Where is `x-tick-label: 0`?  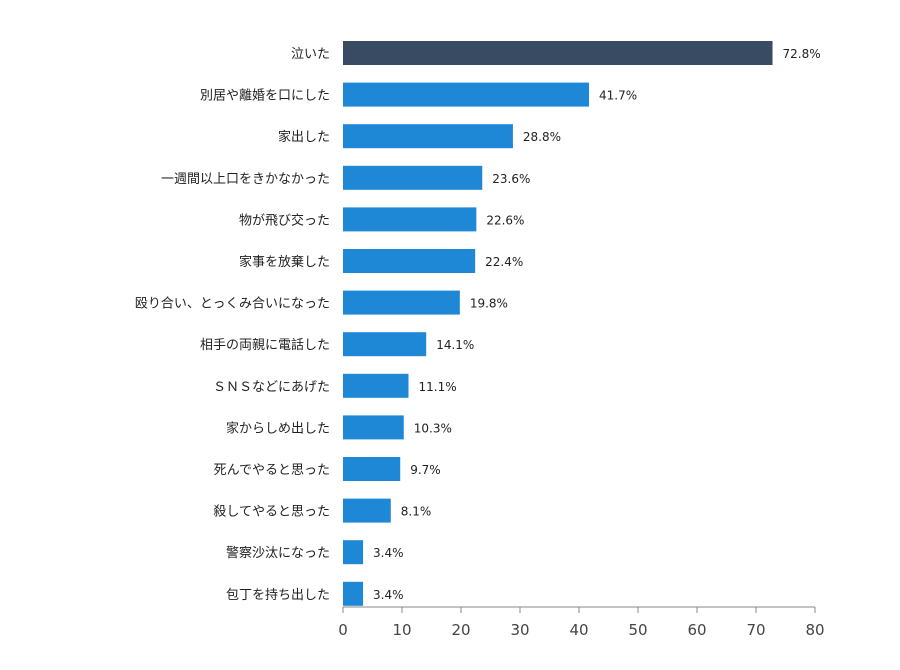 x-tick-label: 0 is located at coordinates (343, 630).